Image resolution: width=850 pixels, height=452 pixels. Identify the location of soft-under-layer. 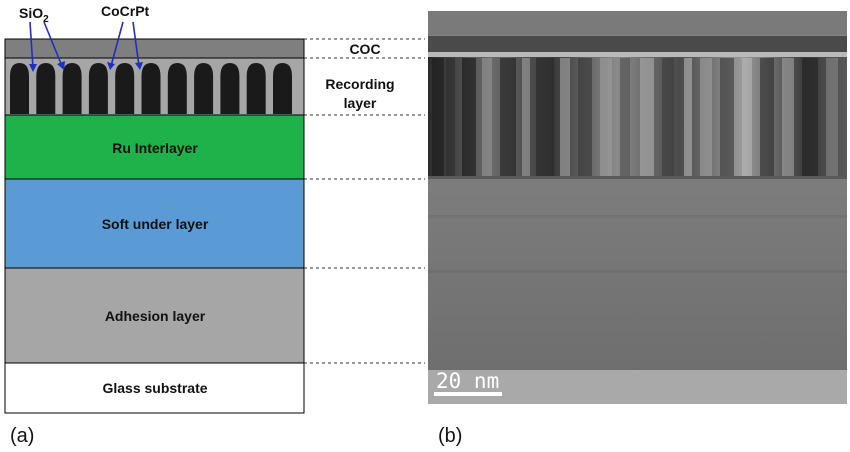
(154, 223).